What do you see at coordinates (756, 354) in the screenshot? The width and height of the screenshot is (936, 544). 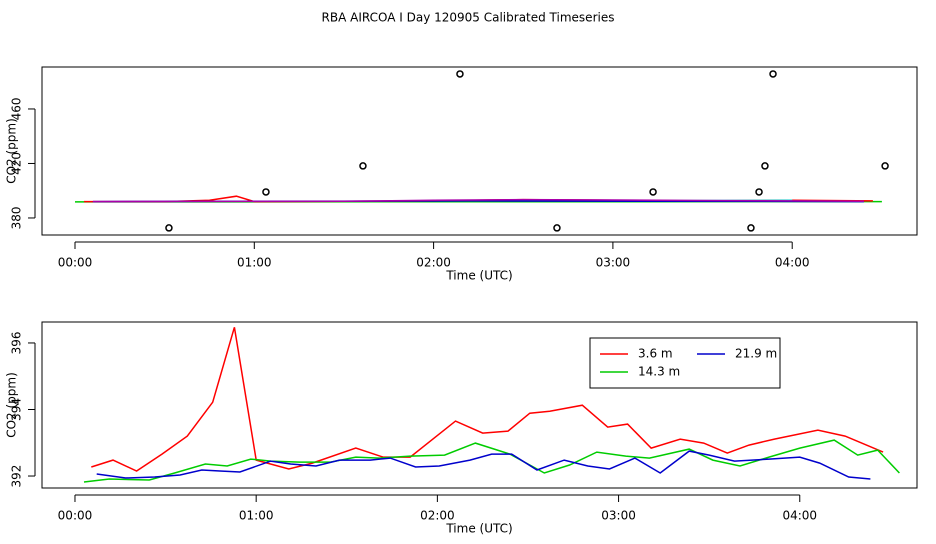 I see `legend-label: 21.9 m` at bounding box center [756, 354].